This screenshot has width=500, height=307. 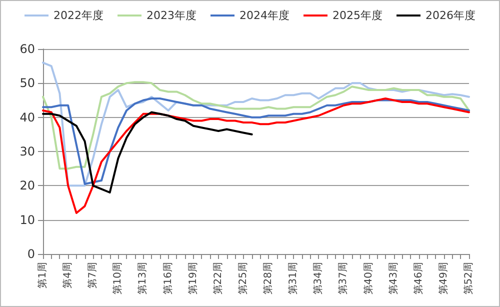 What do you see at coordinates (27, 49) in the screenshot?
I see `y-tick-label: 60` at bounding box center [27, 49].